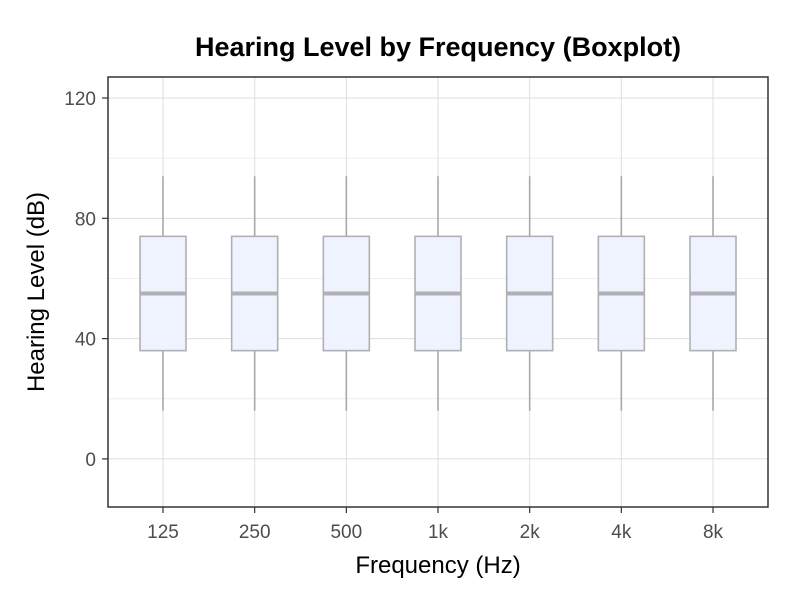  Describe the element at coordinates (85, 219) in the screenshot. I see `y-tick-label: 80` at that location.